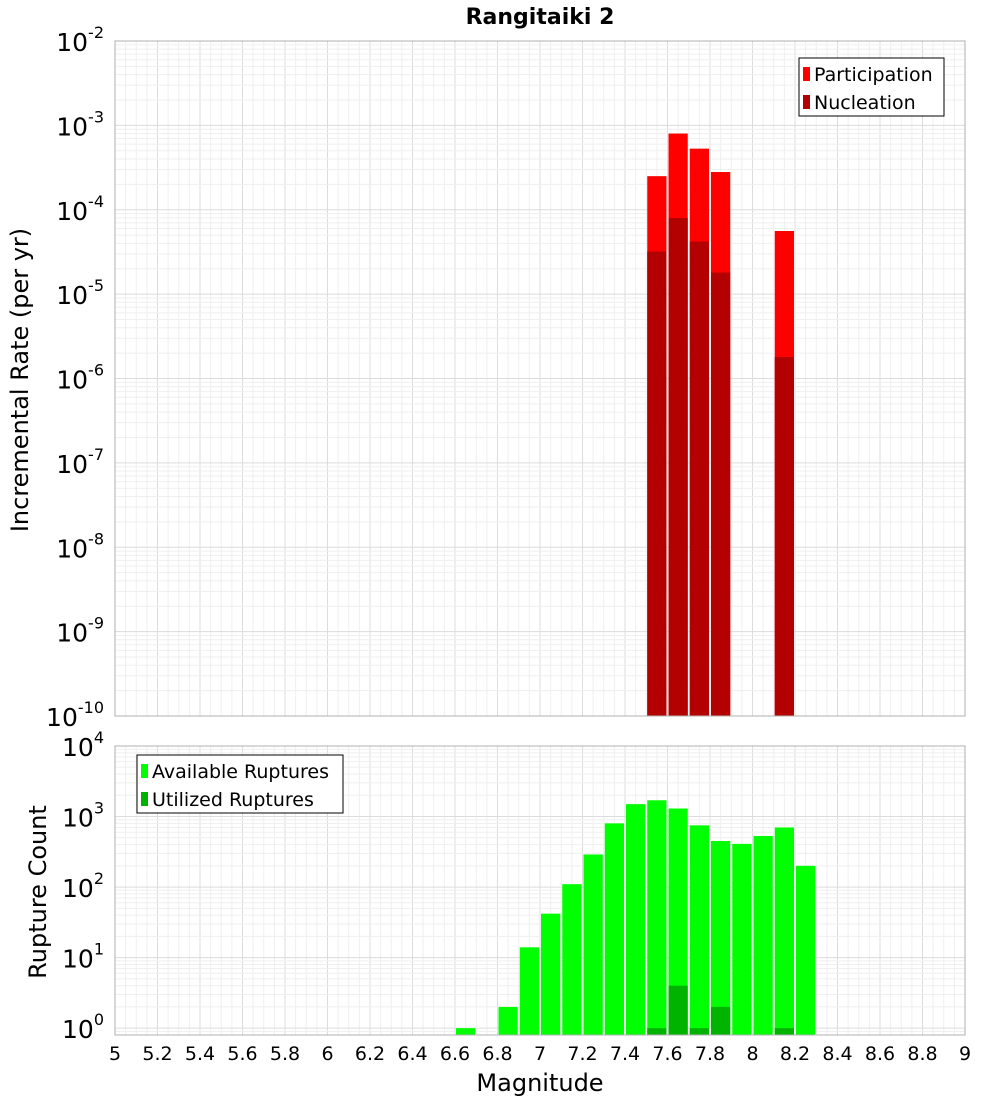 The image size is (1000, 1100). What do you see at coordinates (455, 1054) in the screenshot?
I see `x-tick-label: 6.6` at bounding box center [455, 1054].